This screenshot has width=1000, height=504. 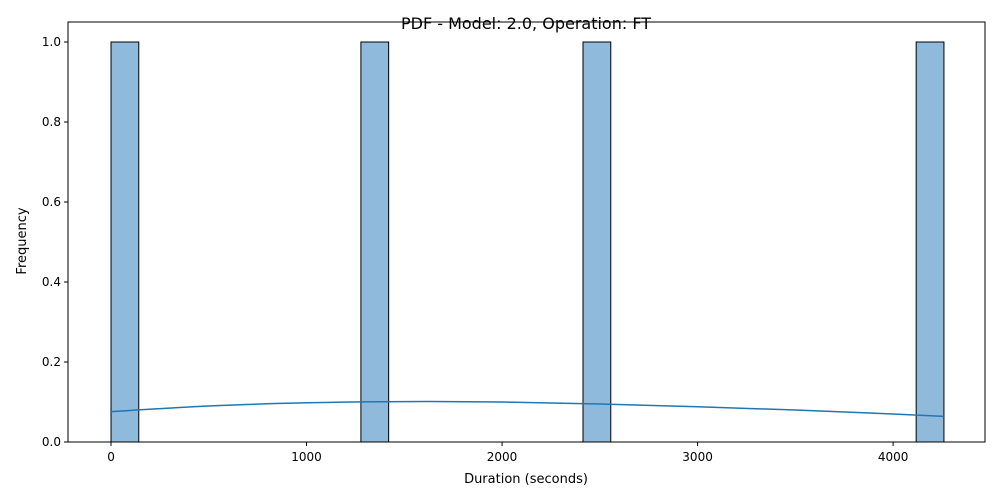 I want to click on x-tick-label: 1000, so click(x=306, y=457).